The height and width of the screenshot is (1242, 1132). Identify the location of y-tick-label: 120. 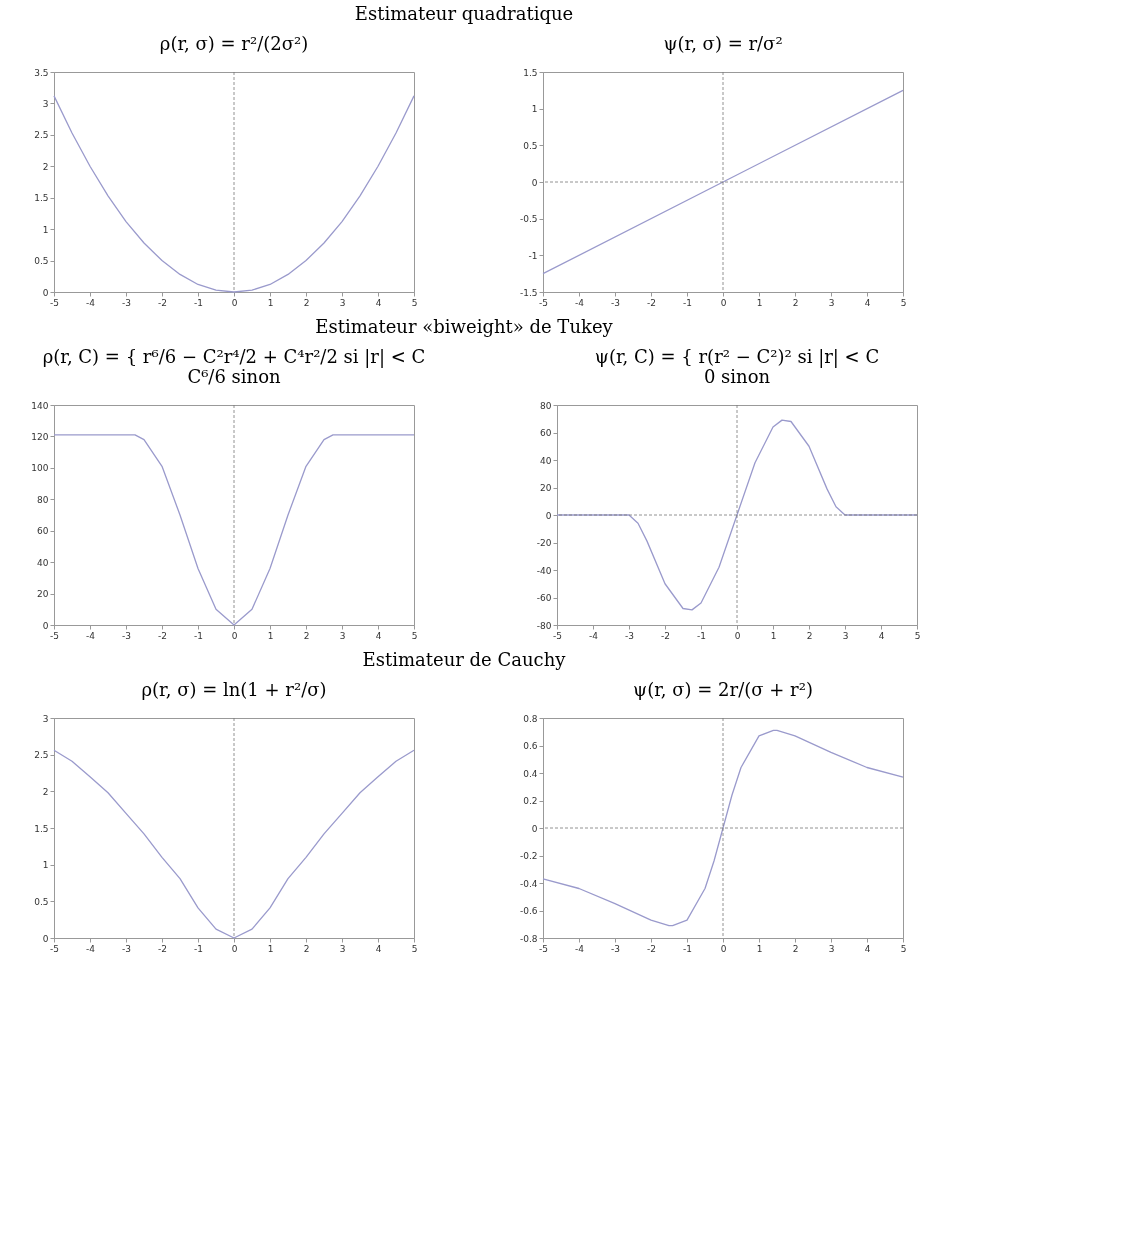
(40, 436).